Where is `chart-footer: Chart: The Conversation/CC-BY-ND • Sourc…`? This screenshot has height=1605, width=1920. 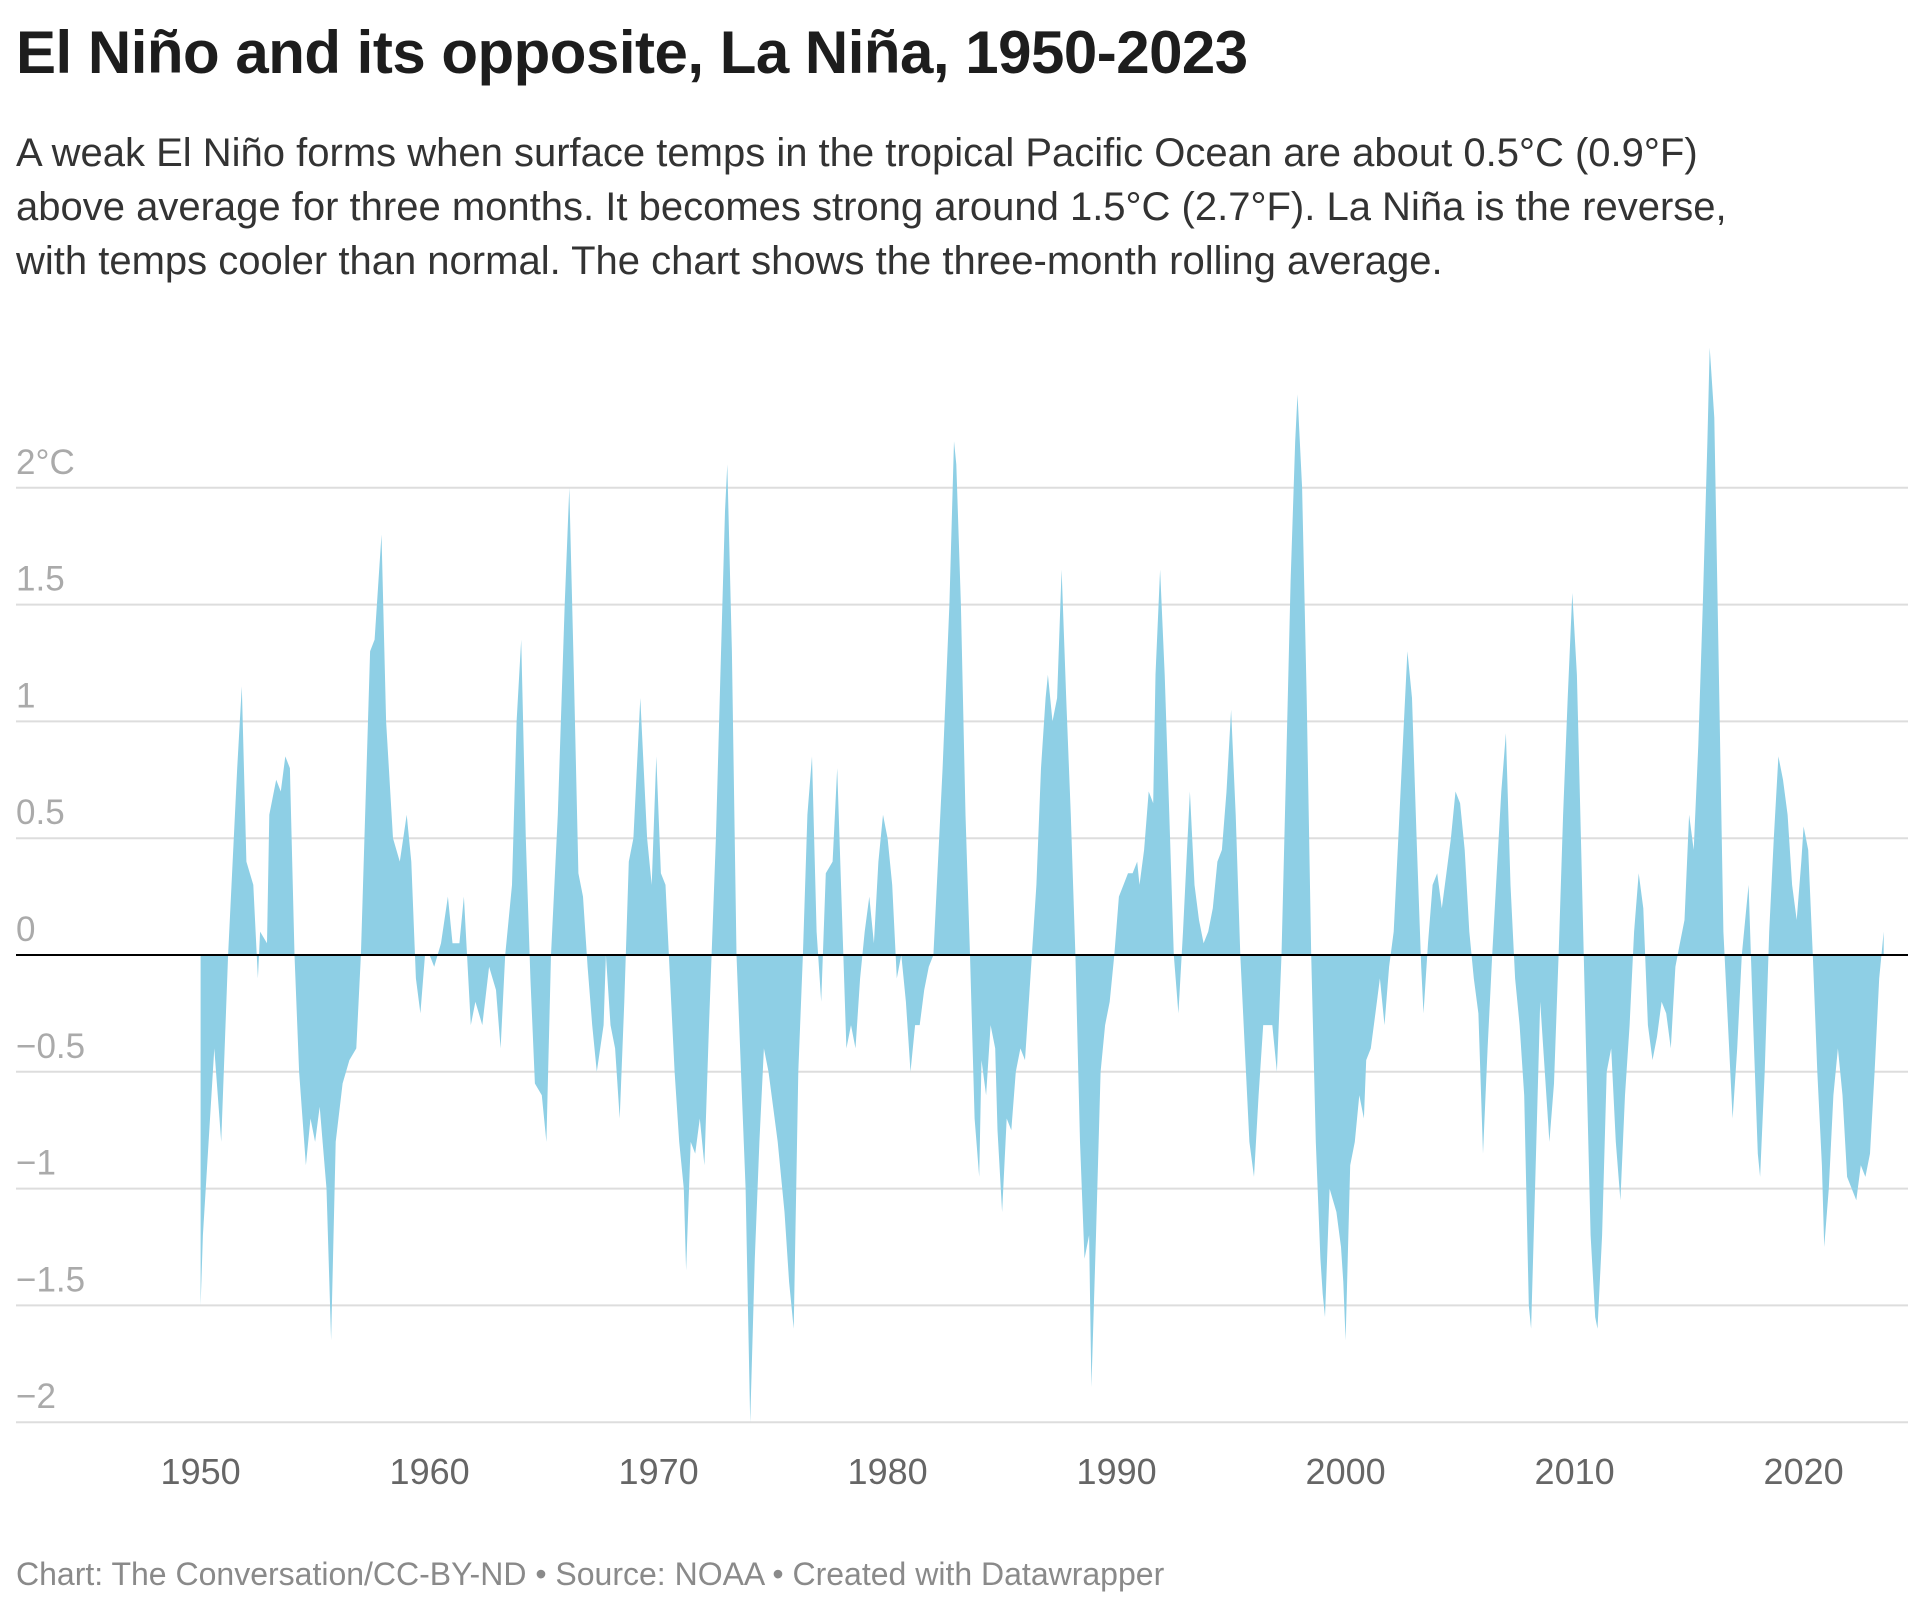 chart-footer: Chart: The Conversation/CC-BY-ND • Sourc… is located at coordinates (590, 1574).